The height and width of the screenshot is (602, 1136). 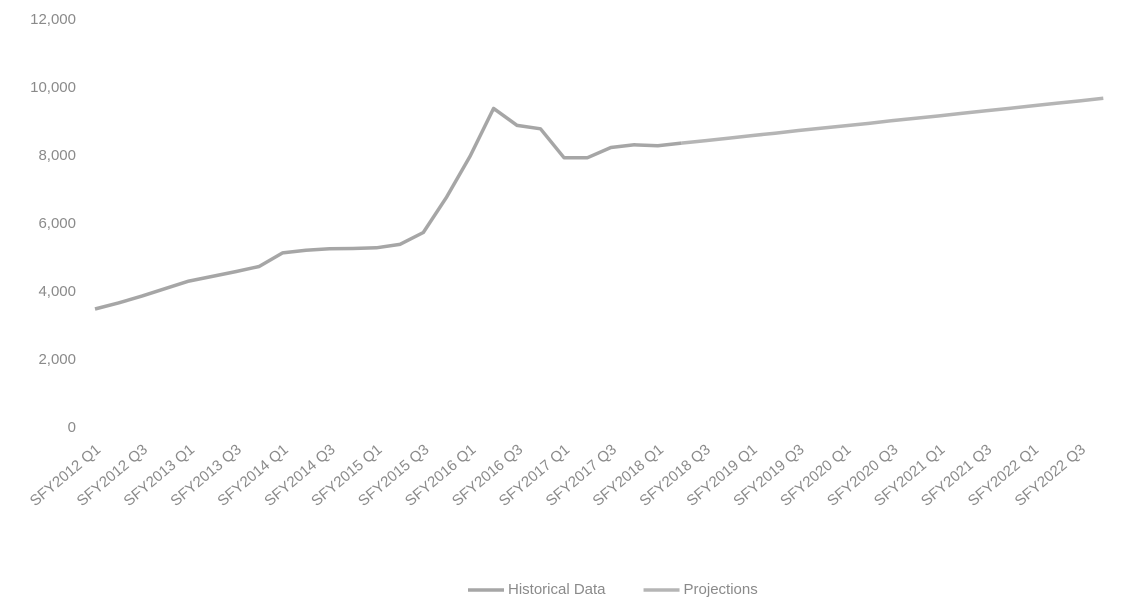 I want to click on y-tick-label: 2,000, so click(x=57, y=359).